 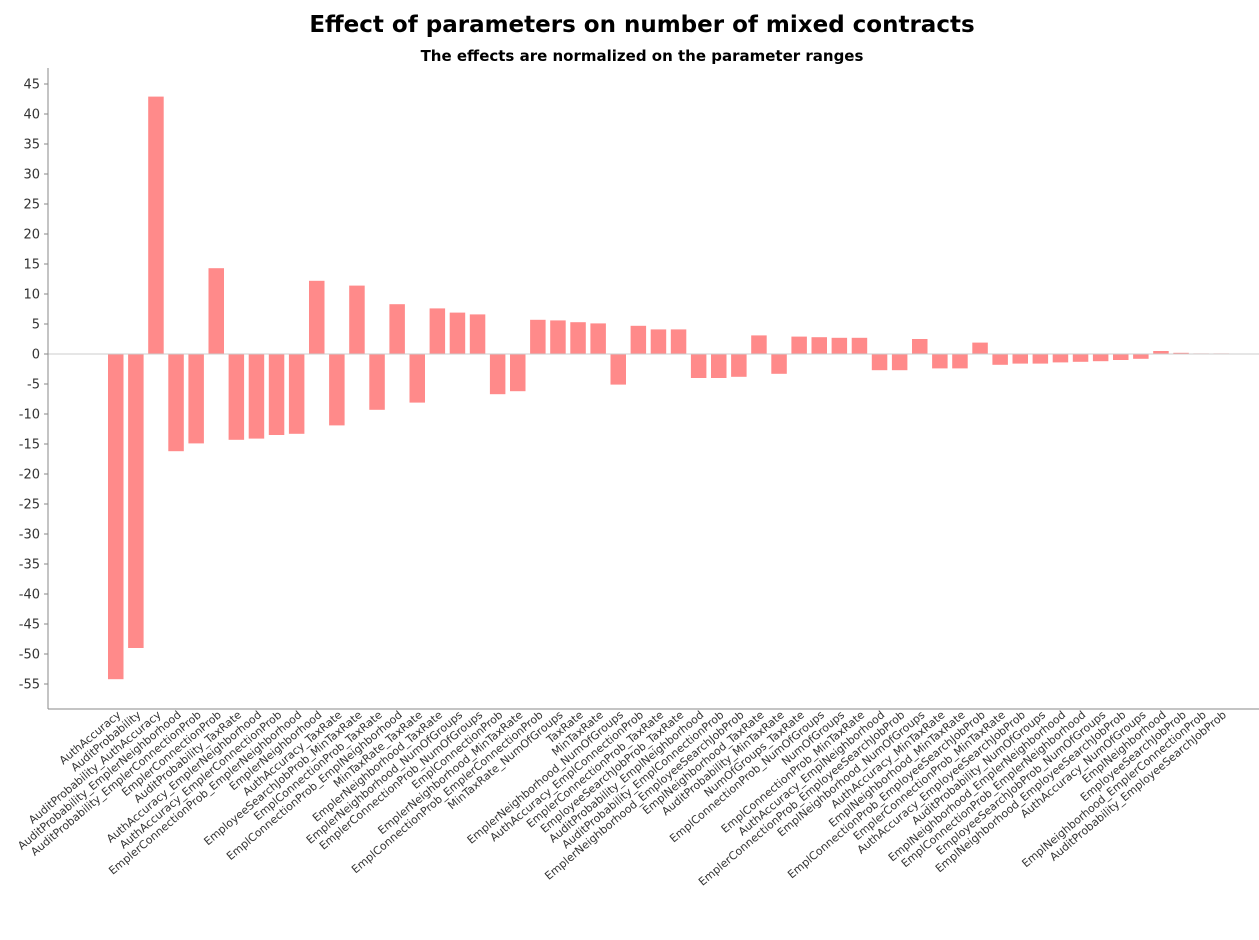 What do you see at coordinates (29, 535) in the screenshot?
I see `y-tick-label: -30` at bounding box center [29, 535].